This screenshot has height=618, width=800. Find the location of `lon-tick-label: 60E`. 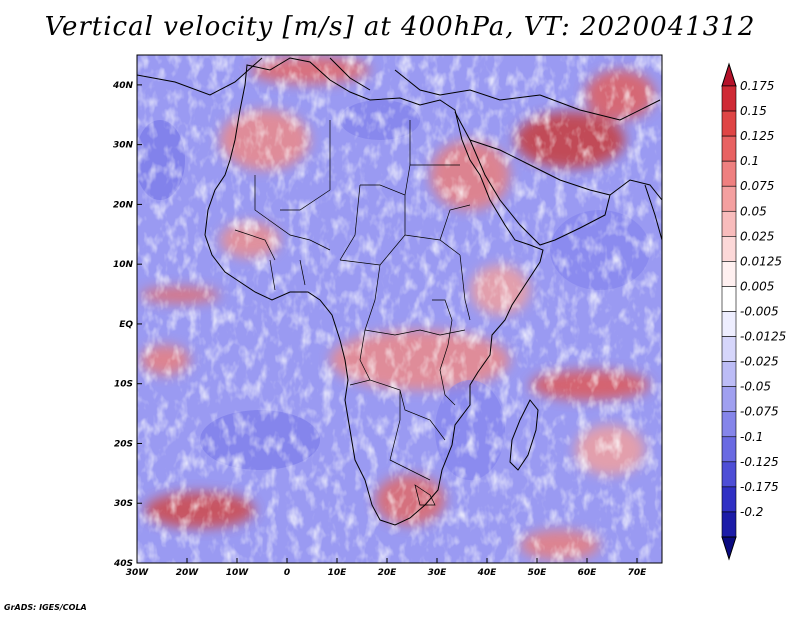

lon-tick-label: 60E is located at coordinates (588, 573).